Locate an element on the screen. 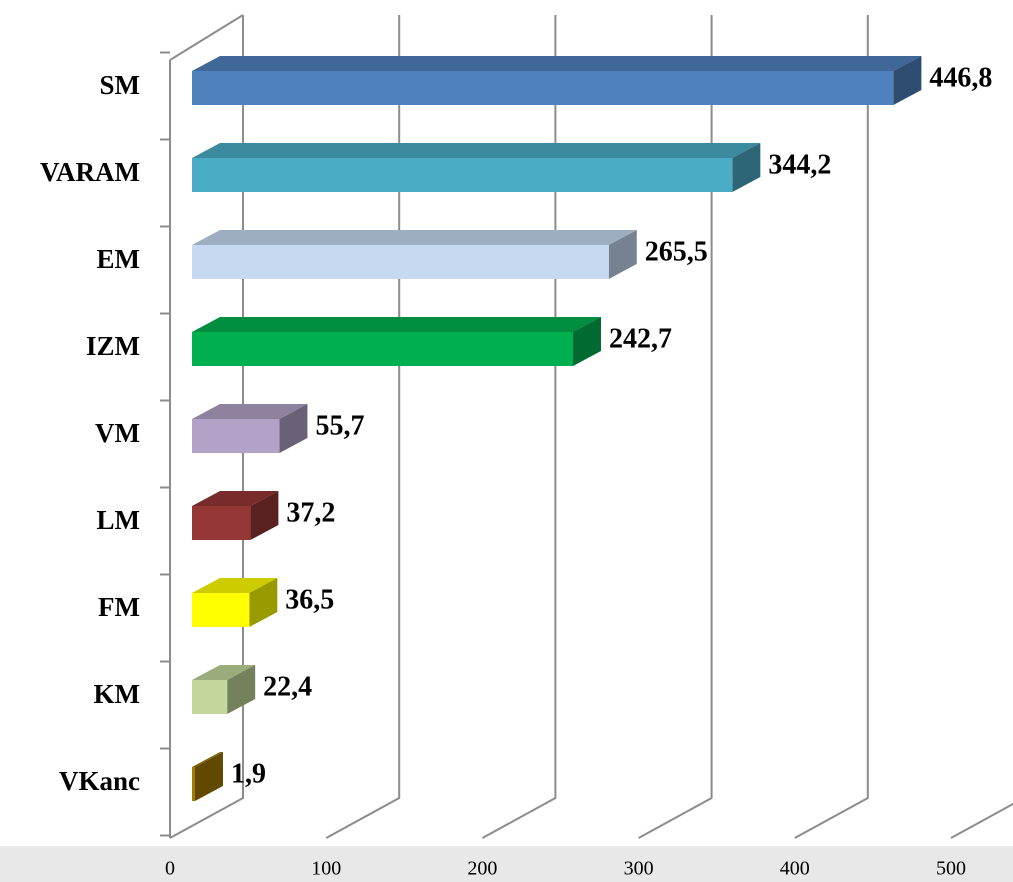 The height and width of the screenshot is (882, 1013). category-label: SM is located at coordinates (120, 85).